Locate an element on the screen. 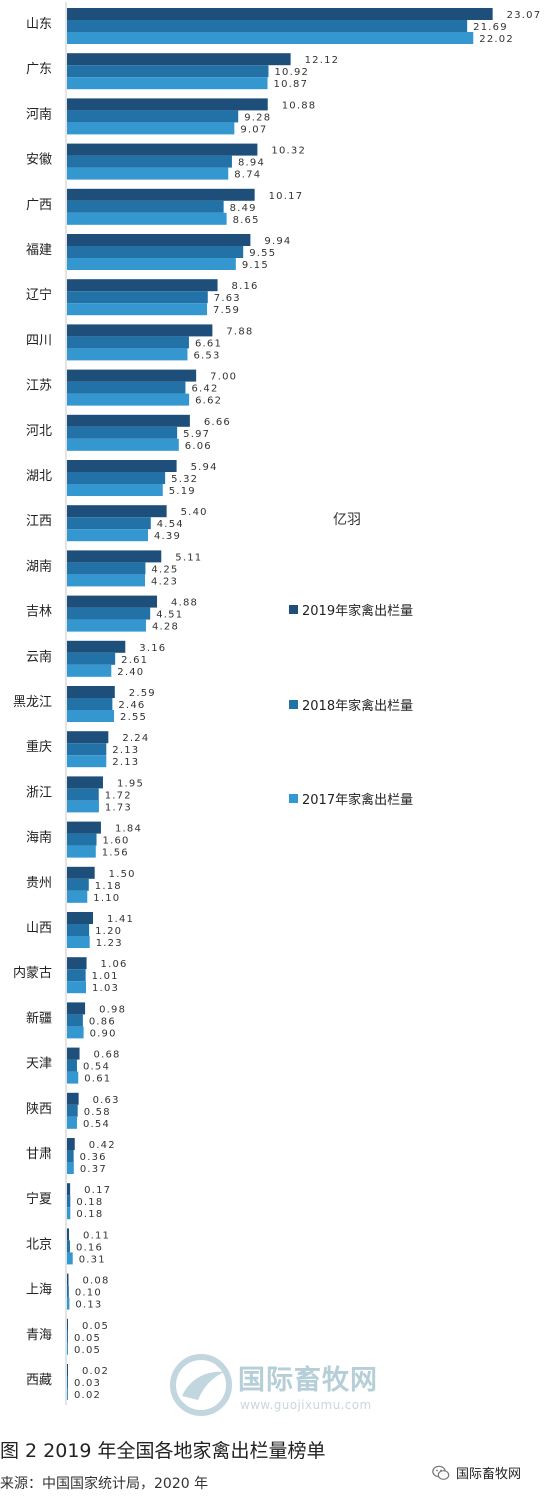  value-label-2017-22: 0.90 is located at coordinates (103, 1033).